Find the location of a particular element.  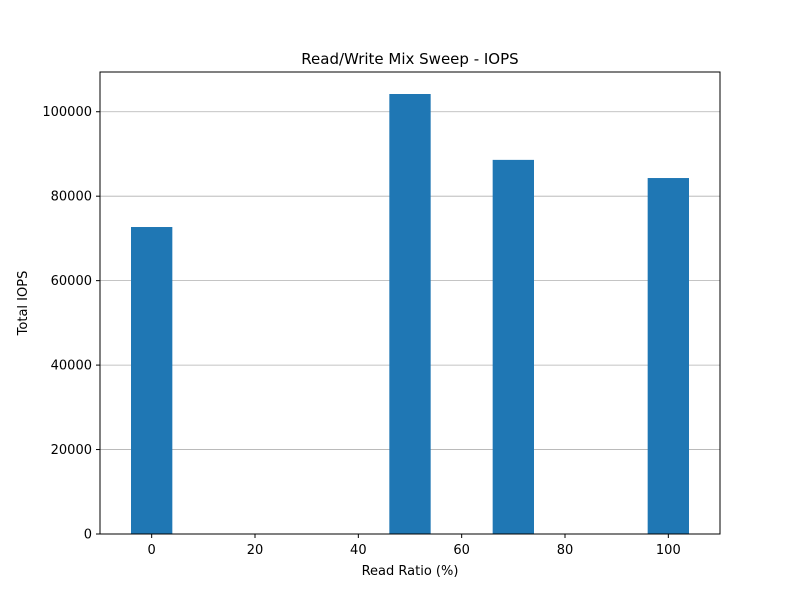

x-tick-label: 0 is located at coordinates (152, 550).